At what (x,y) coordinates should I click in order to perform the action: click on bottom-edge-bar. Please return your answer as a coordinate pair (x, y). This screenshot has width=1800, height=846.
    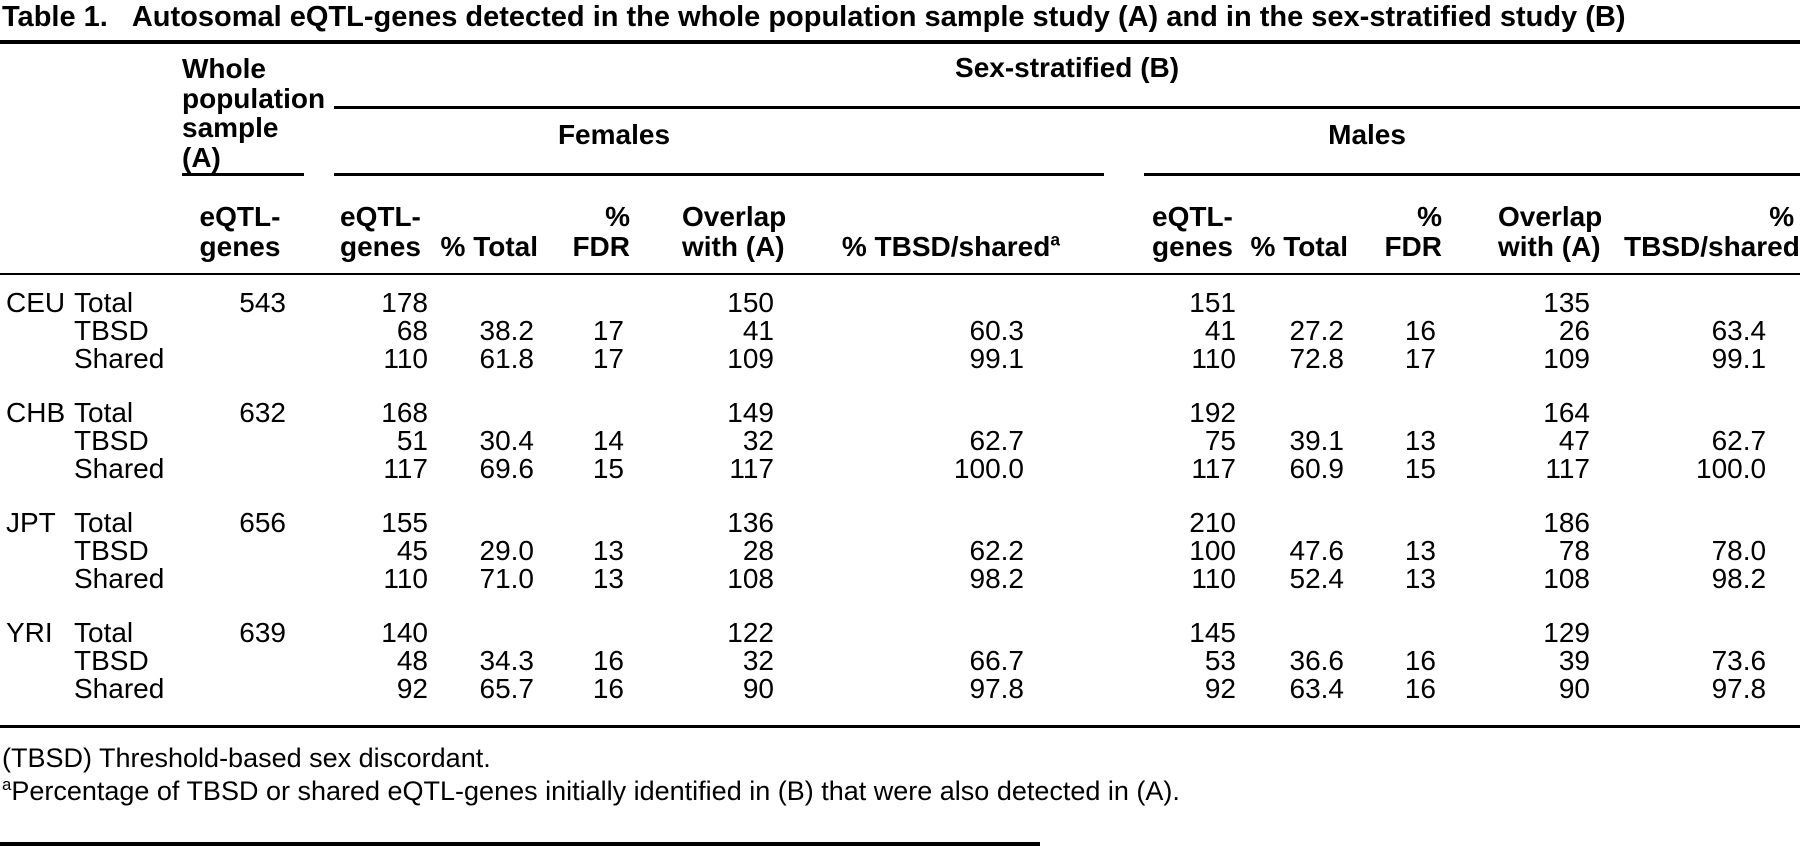
    Looking at the image, I should click on (520, 844).